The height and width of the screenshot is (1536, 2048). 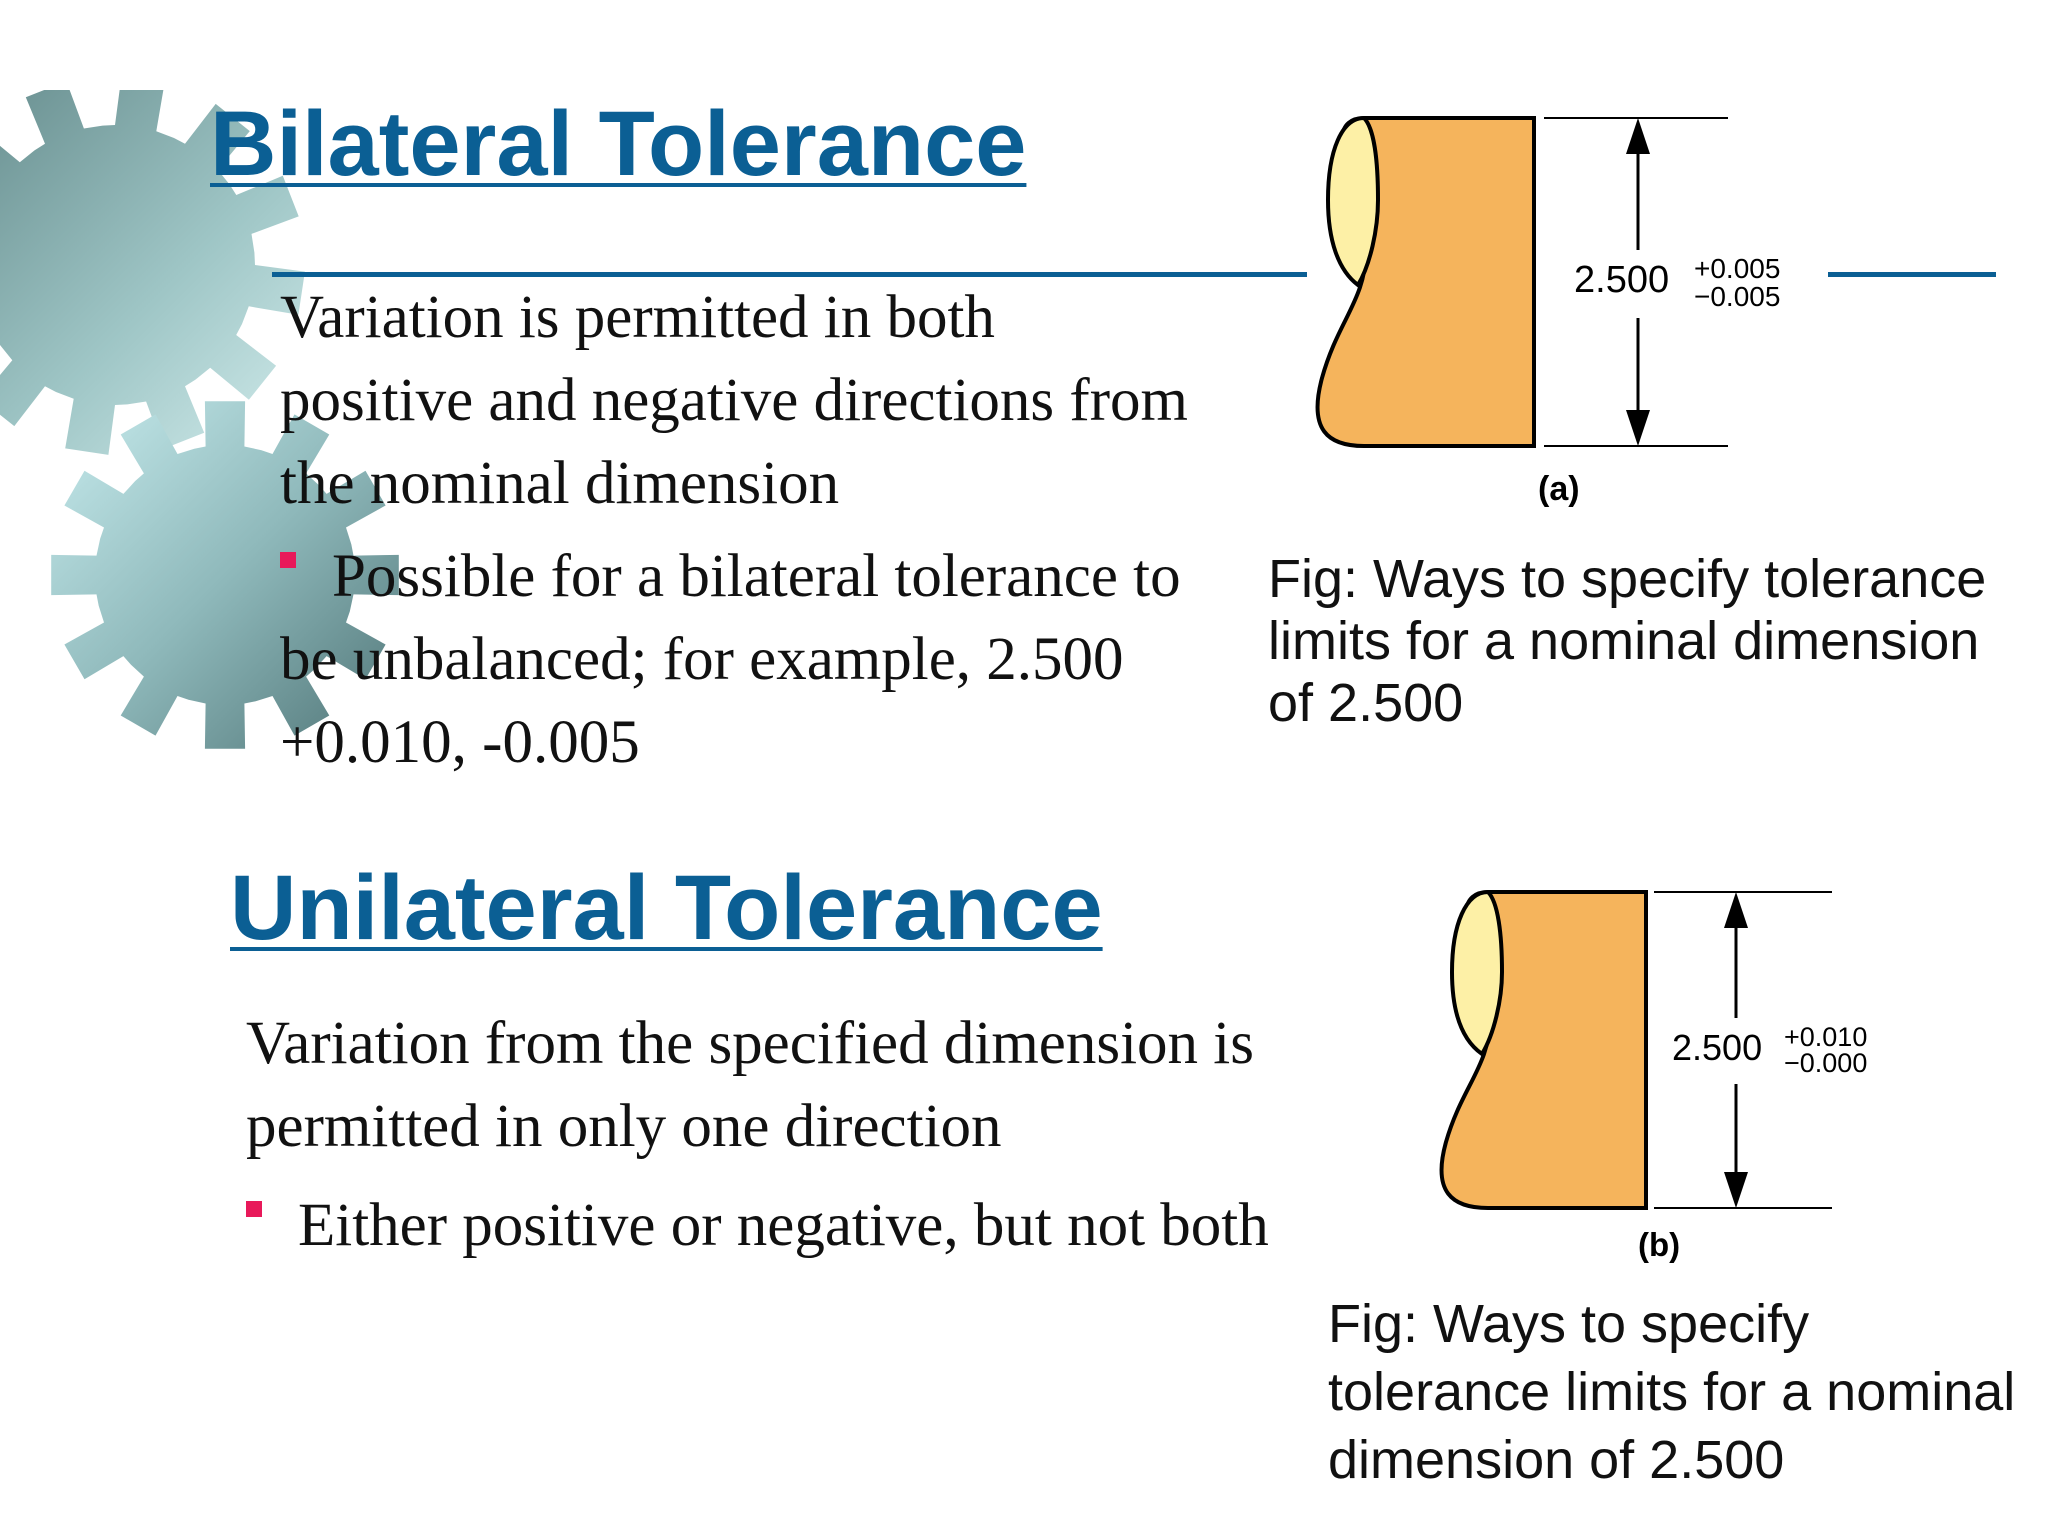 I want to click on lower-tolerance-a: −0.005, so click(x=1737, y=296).